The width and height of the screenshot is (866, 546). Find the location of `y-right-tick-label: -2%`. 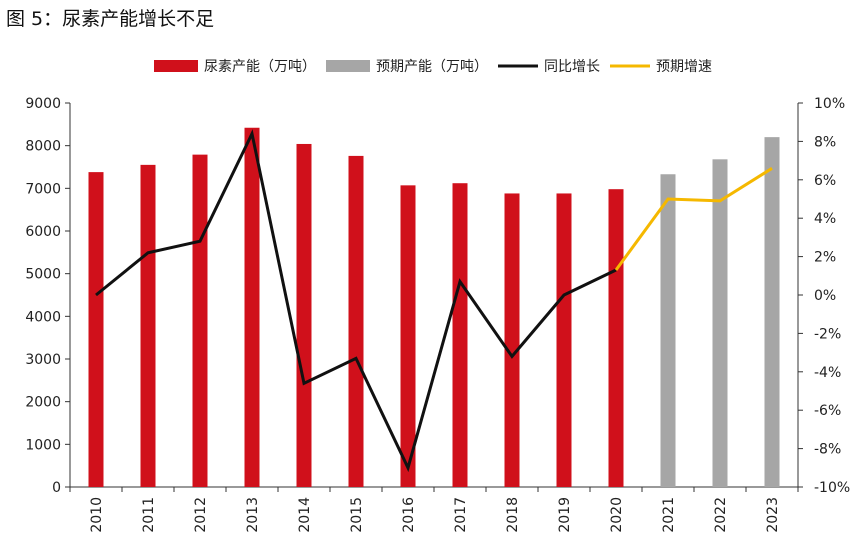

y-right-tick-label: -2% is located at coordinates (827, 334).